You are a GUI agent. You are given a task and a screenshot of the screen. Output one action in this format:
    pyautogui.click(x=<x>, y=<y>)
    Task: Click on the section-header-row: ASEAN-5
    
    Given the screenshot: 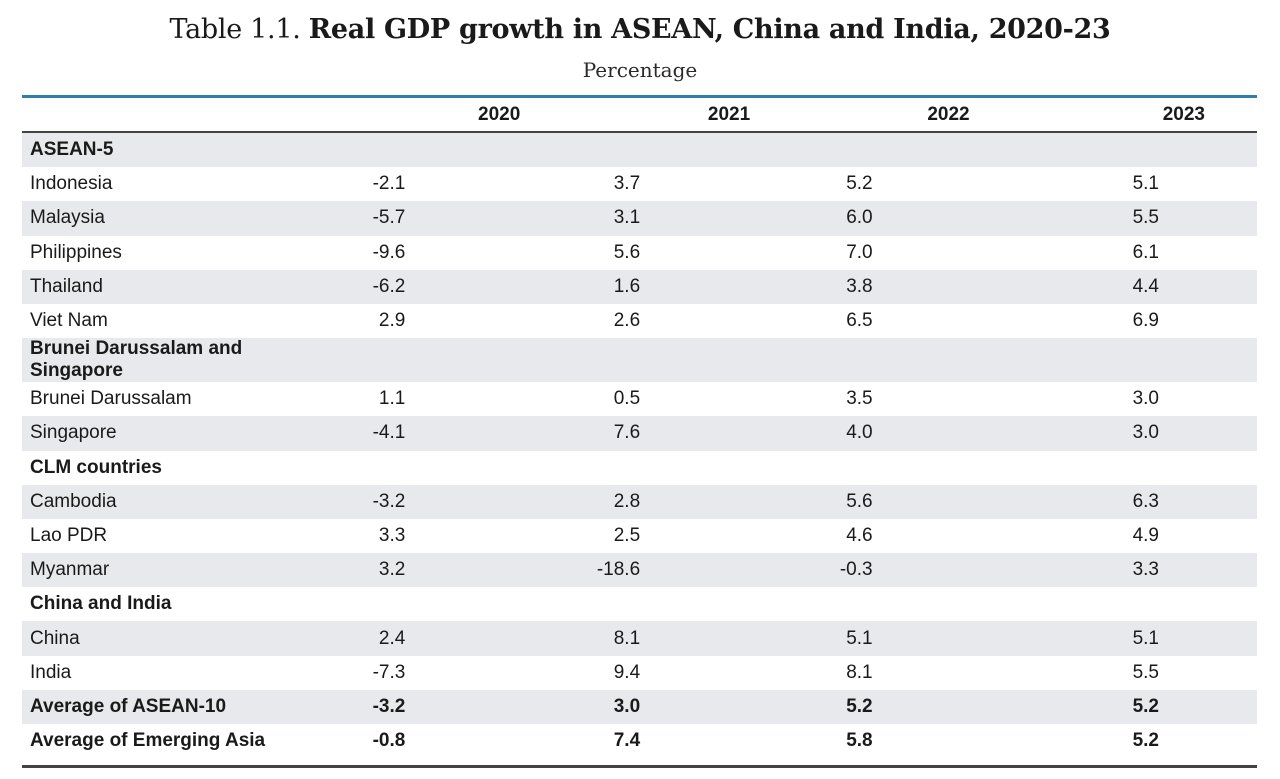 What is the action you would take?
    pyautogui.click(x=639, y=150)
    